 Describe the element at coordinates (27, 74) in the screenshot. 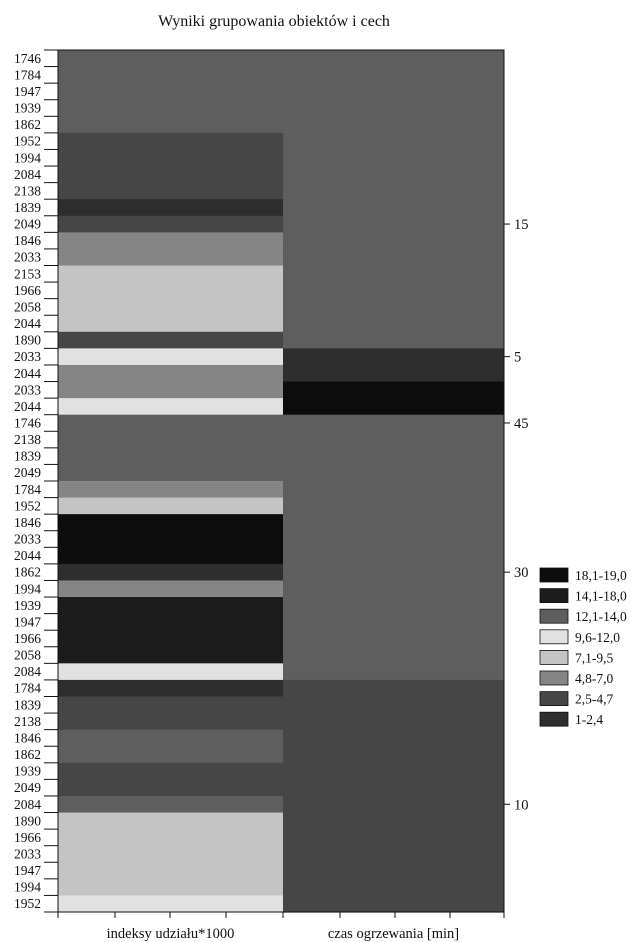

I see `row-label: 1784` at that location.